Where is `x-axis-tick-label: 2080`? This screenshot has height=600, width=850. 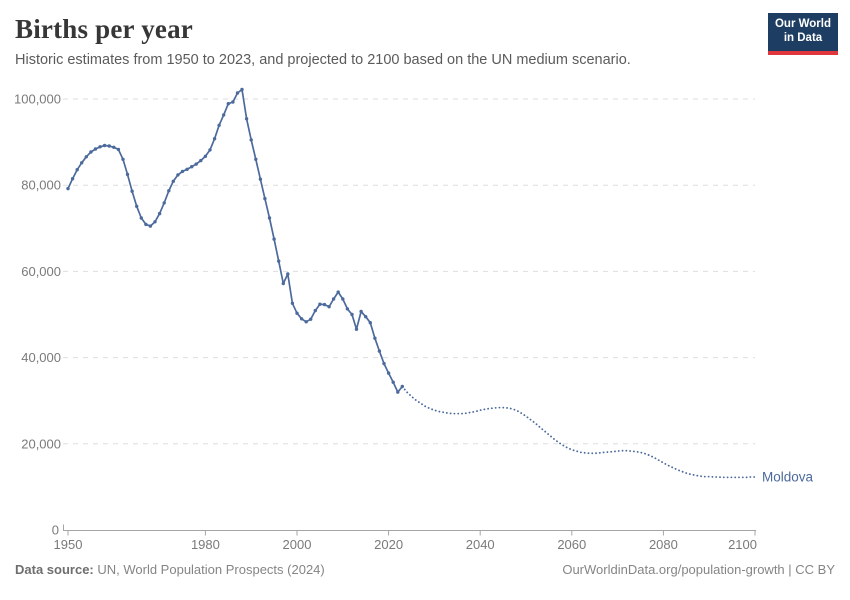 x-axis-tick-label: 2080 is located at coordinates (663, 544).